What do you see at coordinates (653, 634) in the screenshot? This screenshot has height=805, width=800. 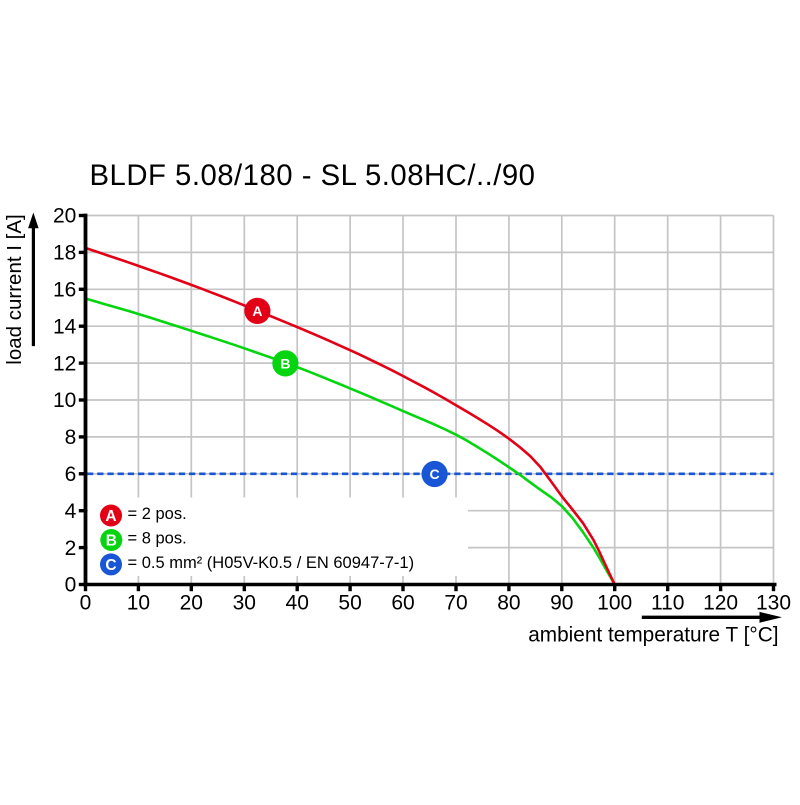 I see `svg-text: ambient temperature T [°C]` at bounding box center [653, 634].